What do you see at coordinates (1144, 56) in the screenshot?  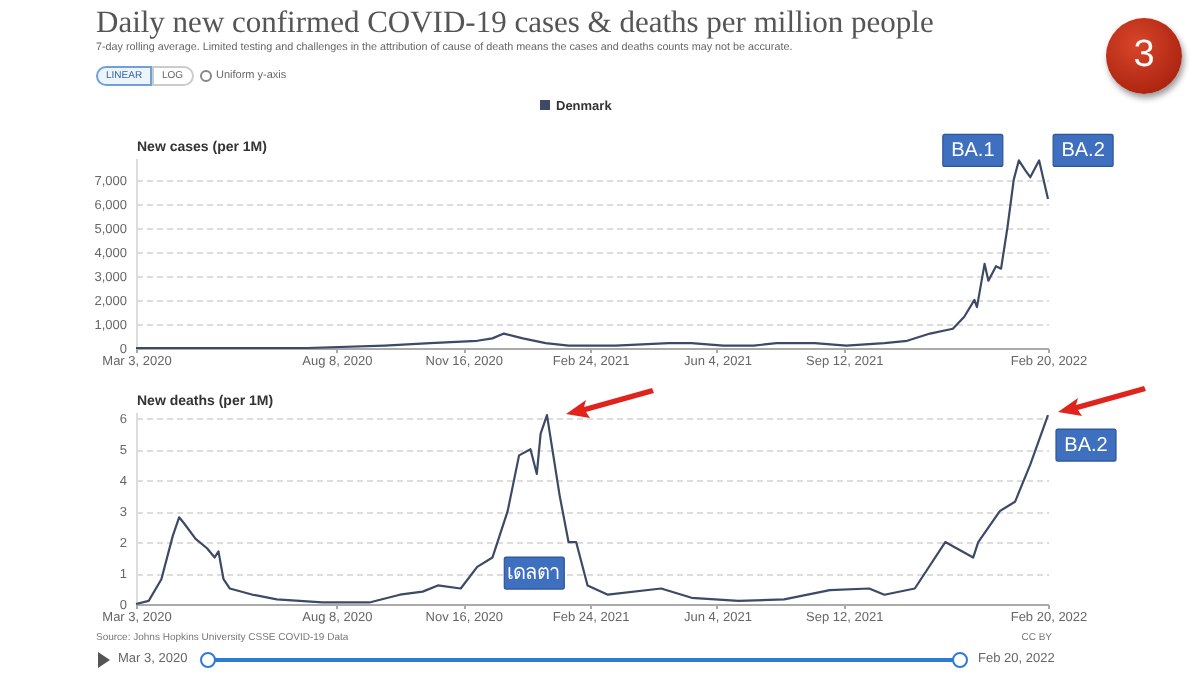 I see `badge: 3` at bounding box center [1144, 56].